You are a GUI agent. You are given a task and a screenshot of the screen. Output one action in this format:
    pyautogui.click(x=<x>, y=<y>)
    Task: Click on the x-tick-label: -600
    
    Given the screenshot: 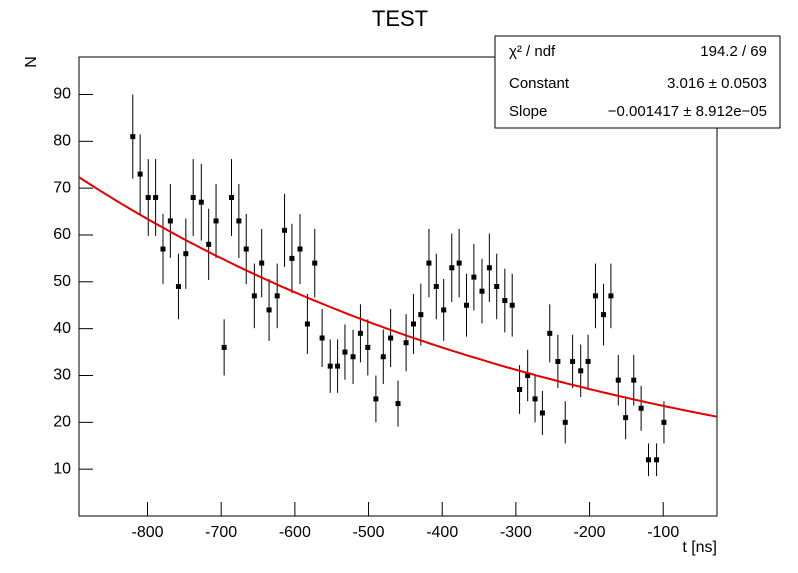 What is the action you would take?
    pyautogui.click(x=295, y=532)
    